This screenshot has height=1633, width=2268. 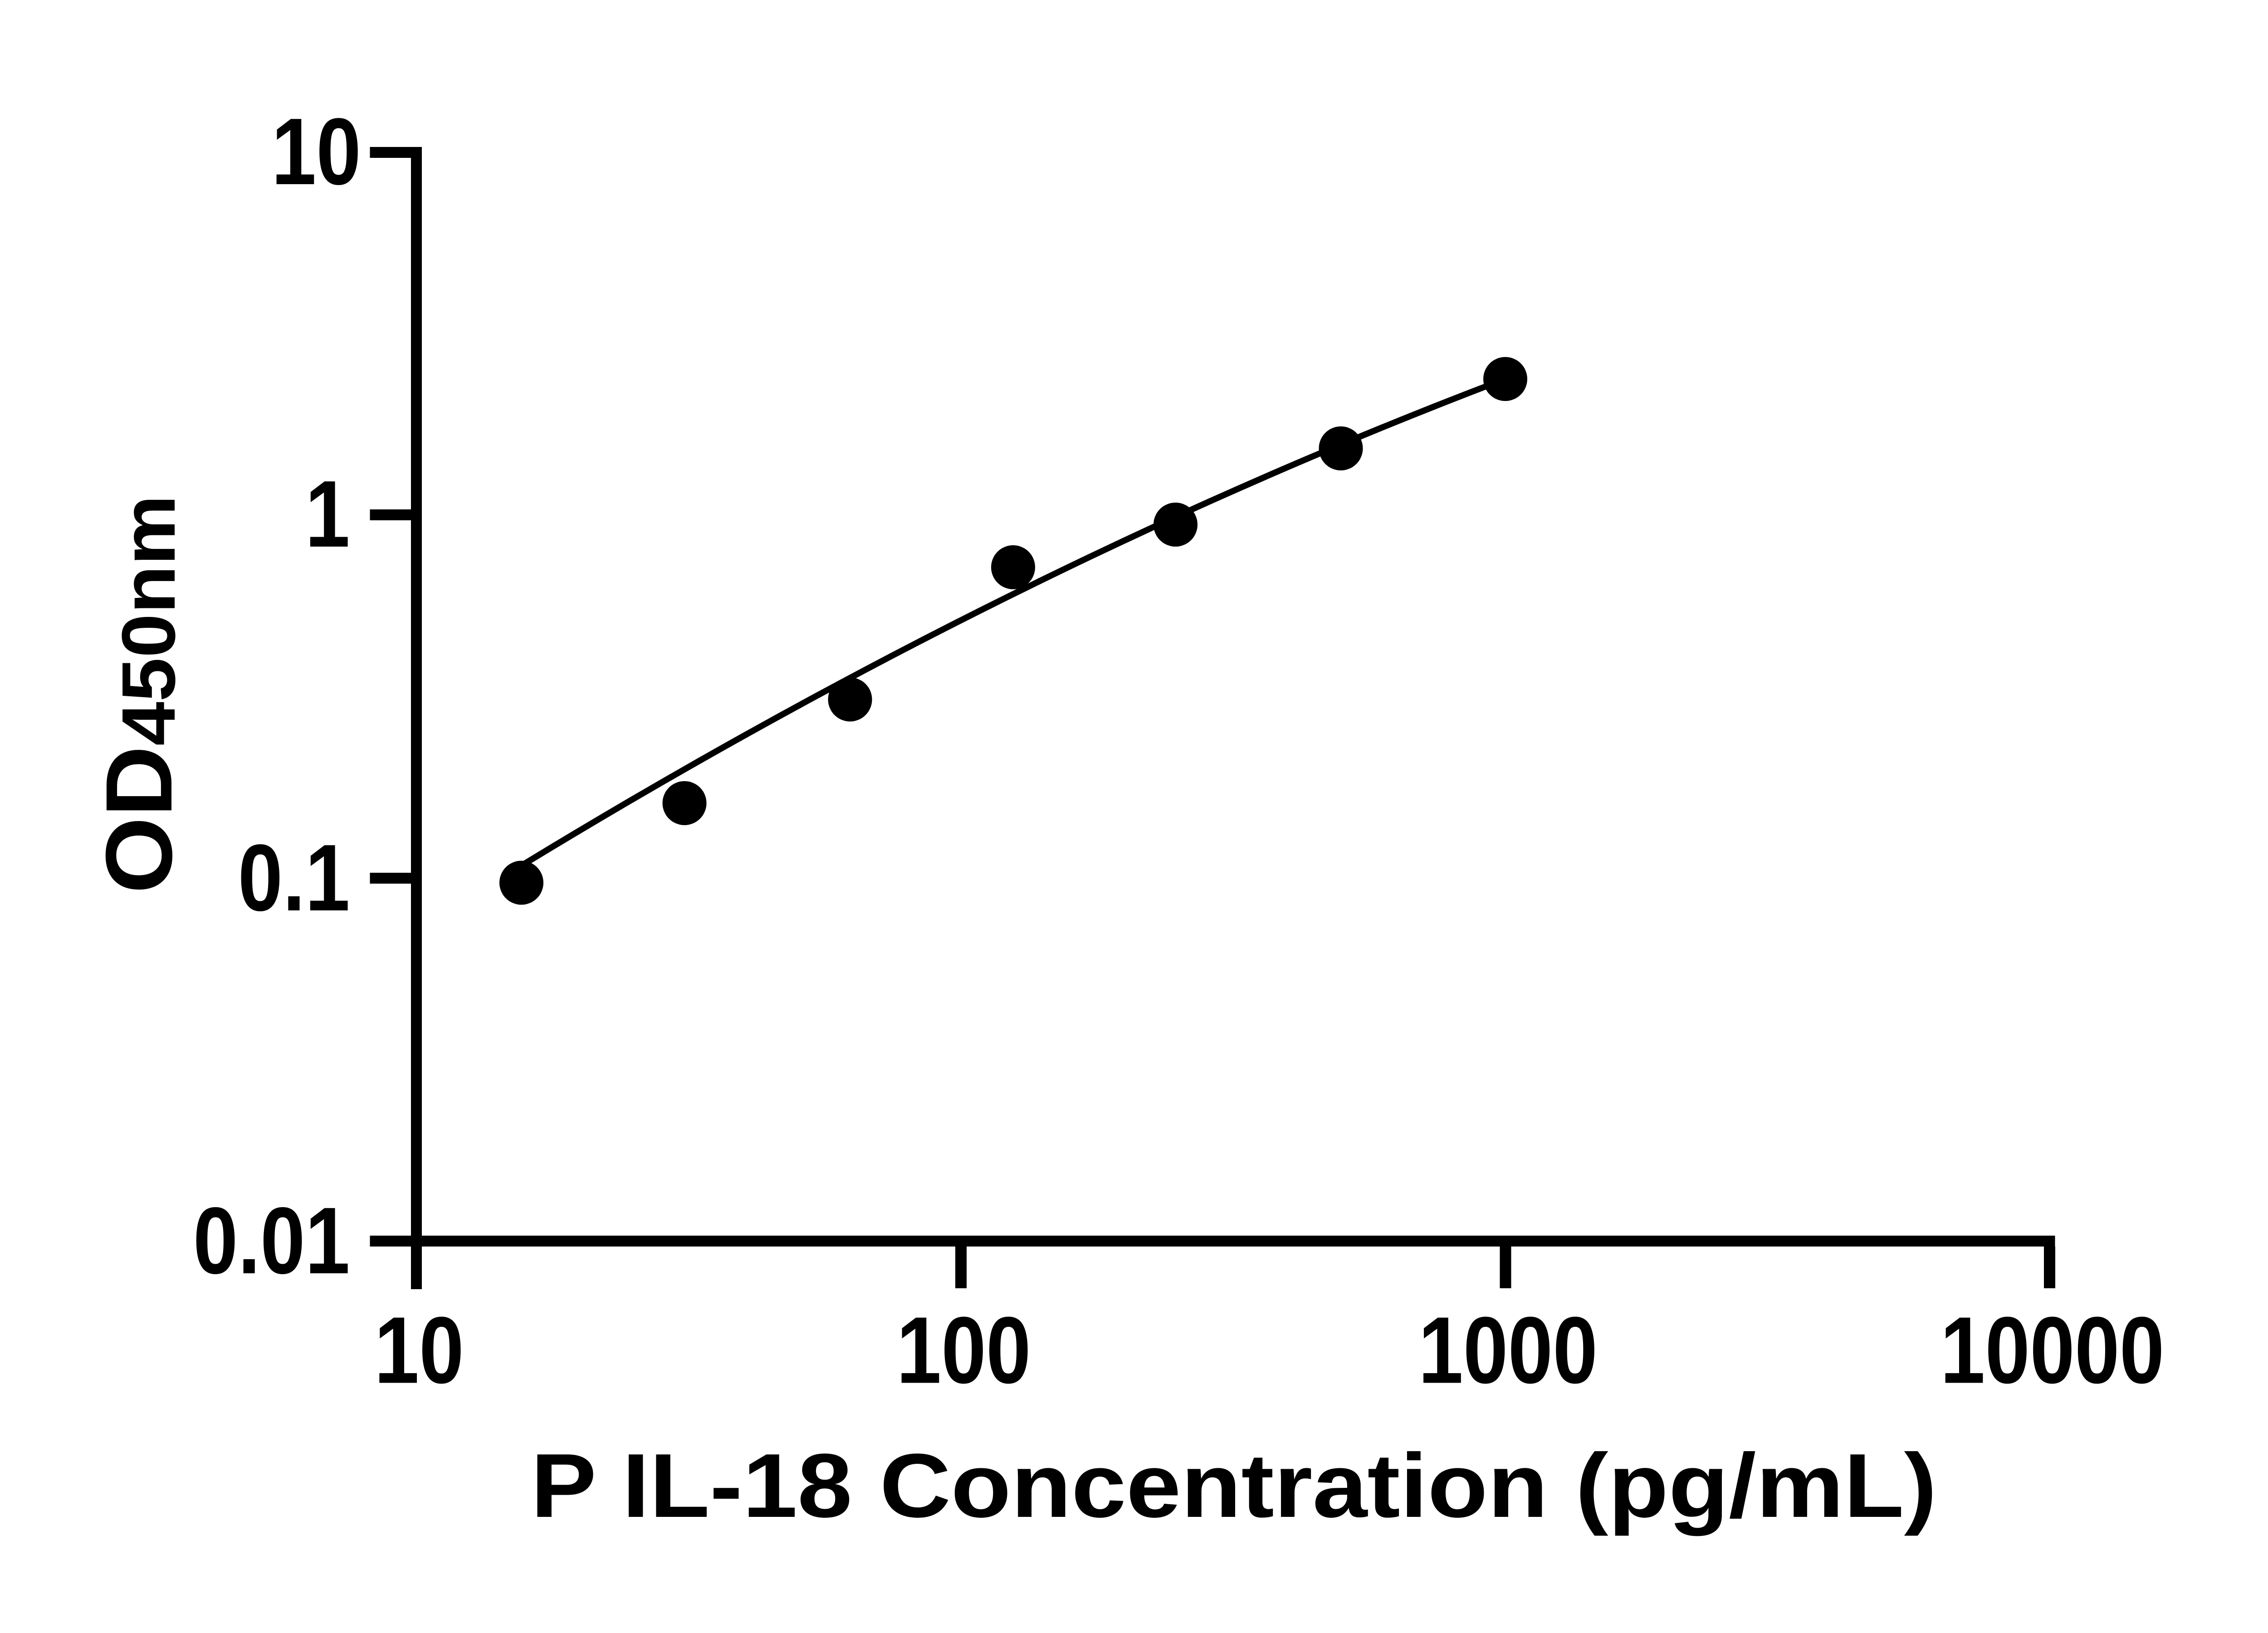 What do you see at coordinates (294, 878) in the screenshot?
I see `svg-text: 0.1` at bounding box center [294, 878].